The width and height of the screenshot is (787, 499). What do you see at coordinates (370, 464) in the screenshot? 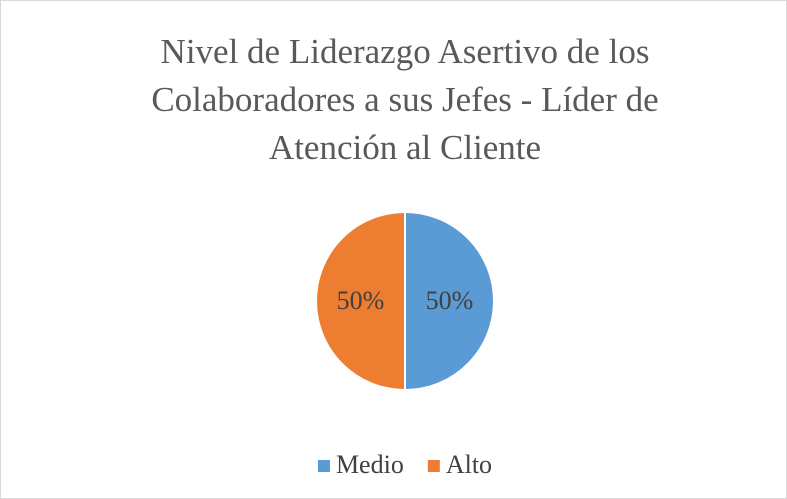
I see `legend-label: Medio` at bounding box center [370, 464].